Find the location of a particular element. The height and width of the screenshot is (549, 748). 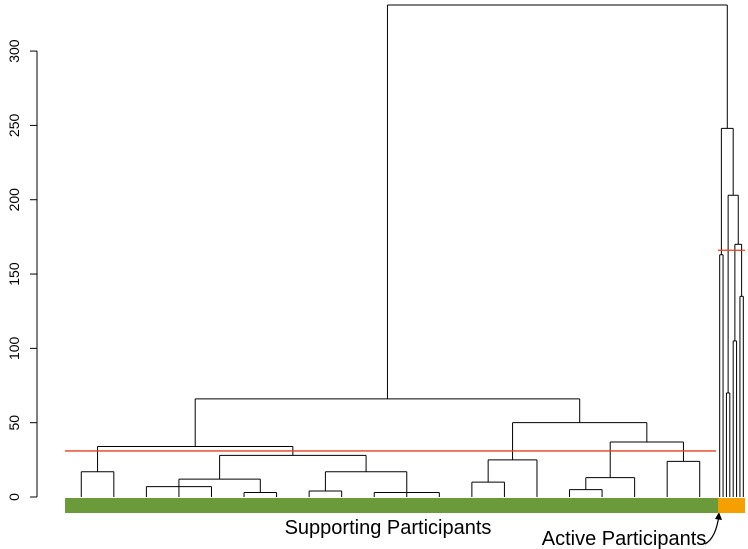

y-tick-label: 300 is located at coordinates (14, 51).